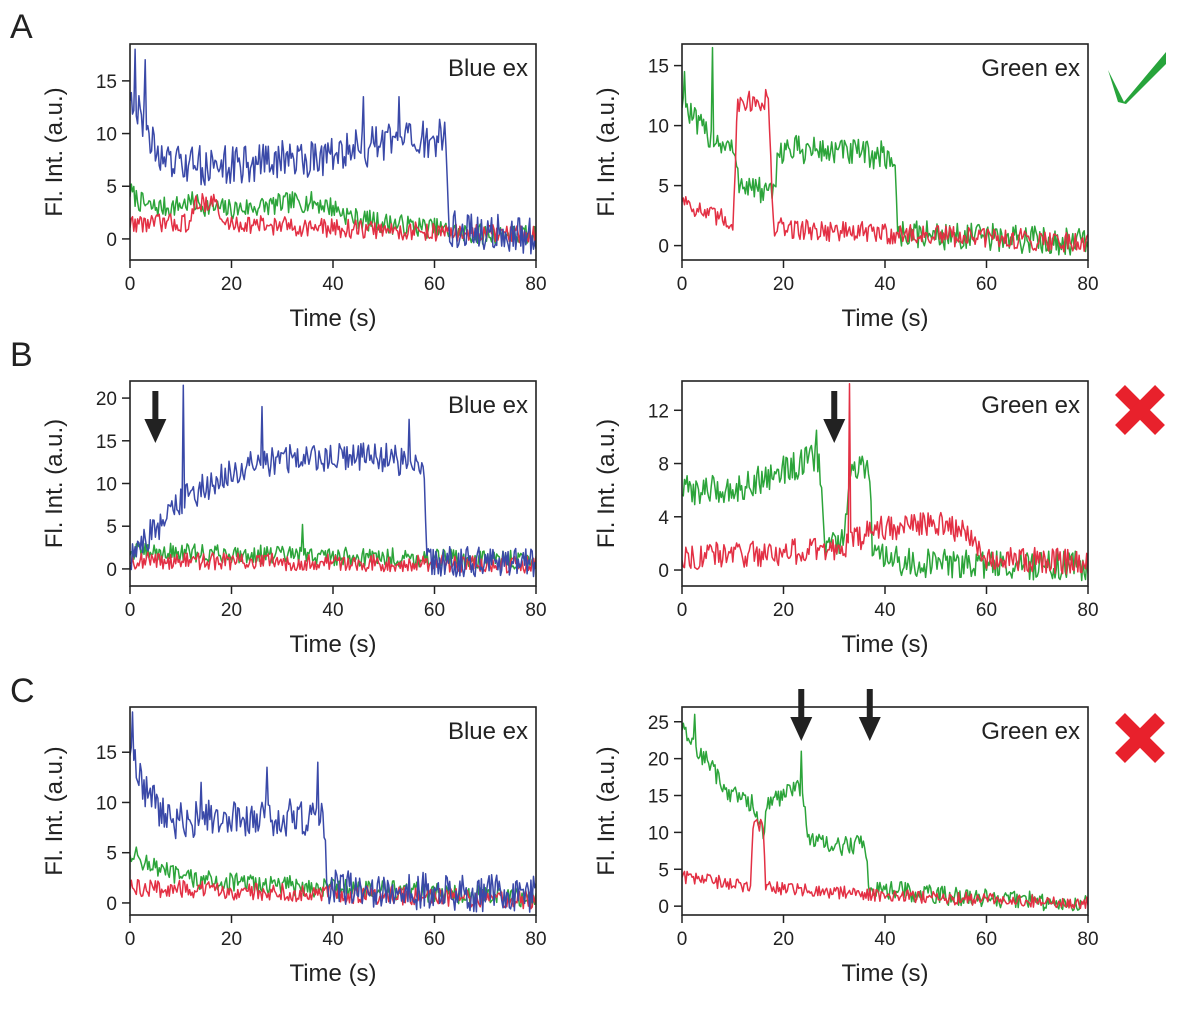  What do you see at coordinates (663, 465) in the screenshot?
I see `y-tick-label: 8` at bounding box center [663, 465].